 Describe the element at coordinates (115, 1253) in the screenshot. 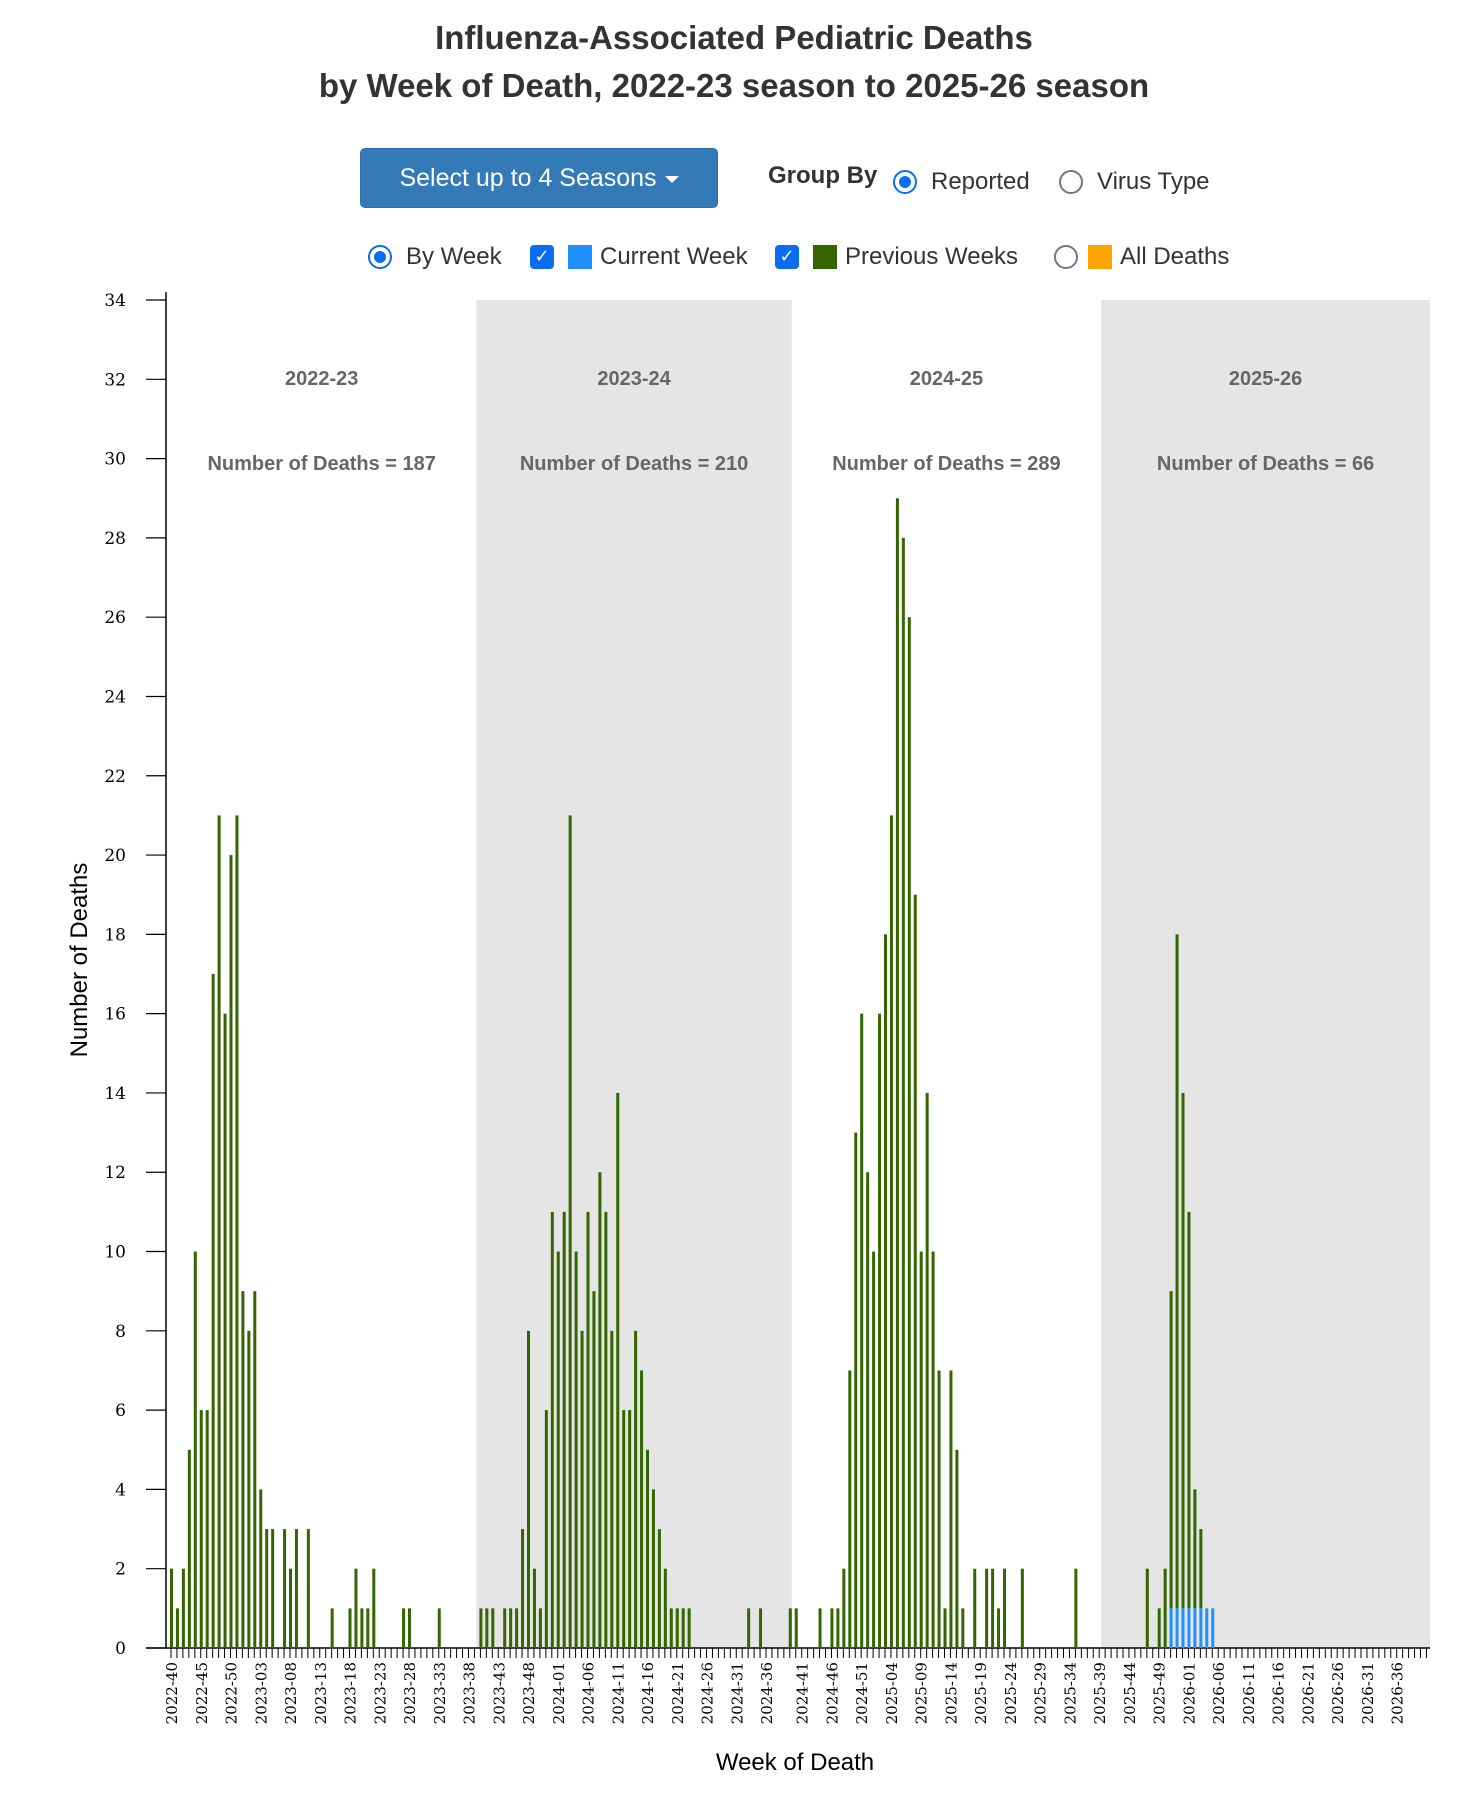

I see `y-tick-label: 10` at that location.